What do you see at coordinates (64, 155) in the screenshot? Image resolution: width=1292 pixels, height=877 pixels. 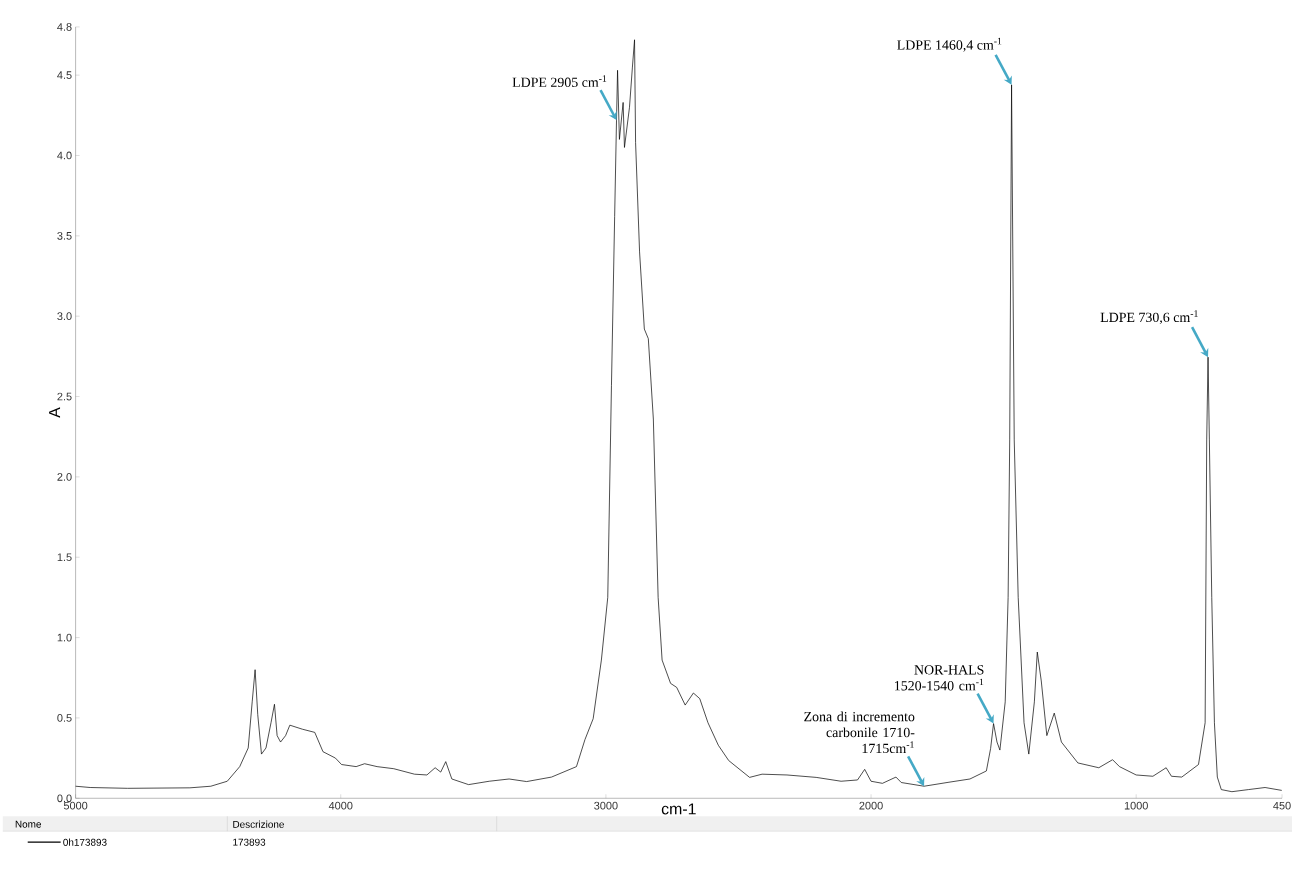 I see `y-tick-label: 4.0` at bounding box center [64, 155].